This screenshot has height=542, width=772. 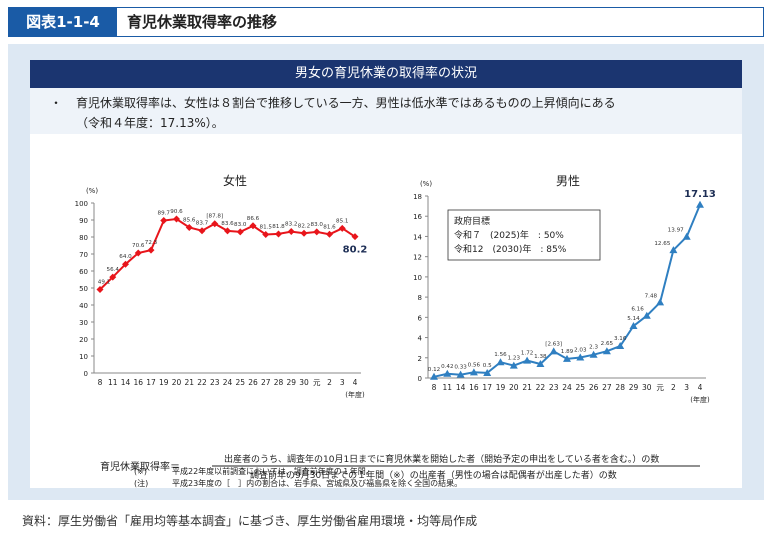 What do you see at coordinates (250, 521) in the screenshot?
I see `source-note: 資料：厚生労働省「雇用均等基本調査」に基づき、厚生労働省雇用環境・均等局作成` at bounding box center [250, 521].